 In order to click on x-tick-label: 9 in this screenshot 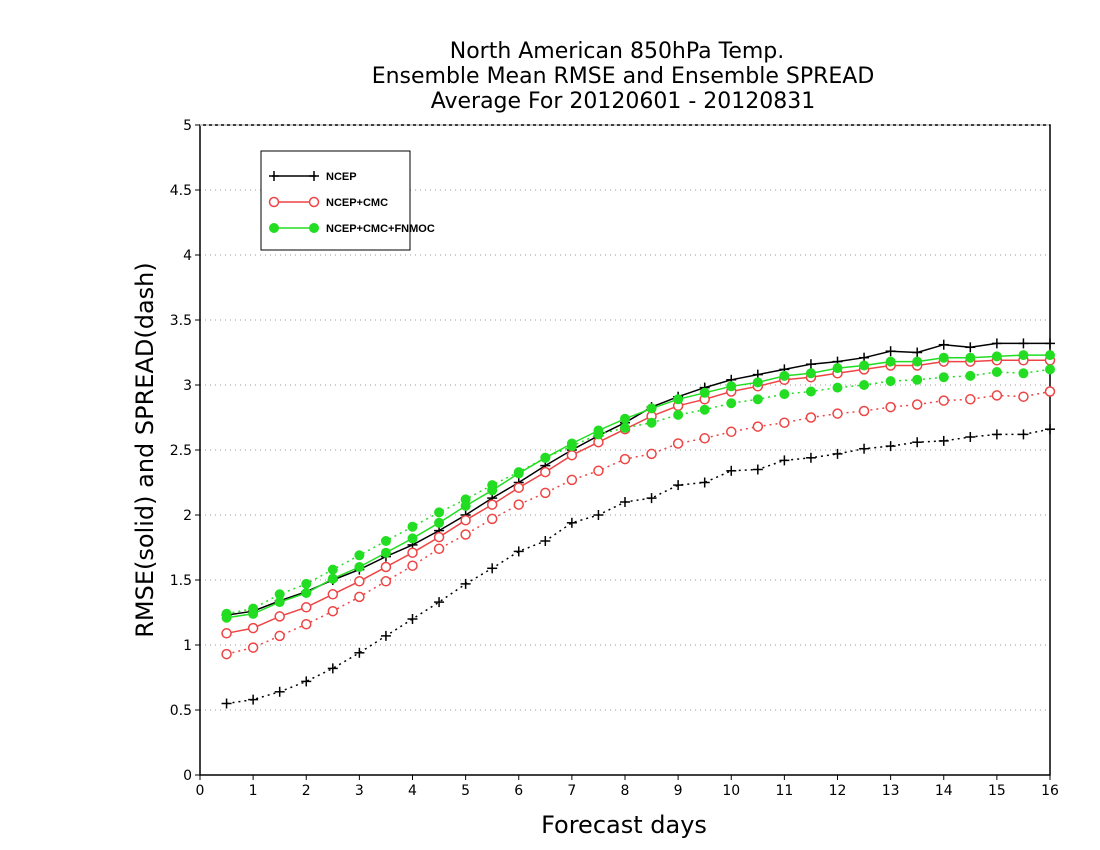, I will do `click(678, 791)`.